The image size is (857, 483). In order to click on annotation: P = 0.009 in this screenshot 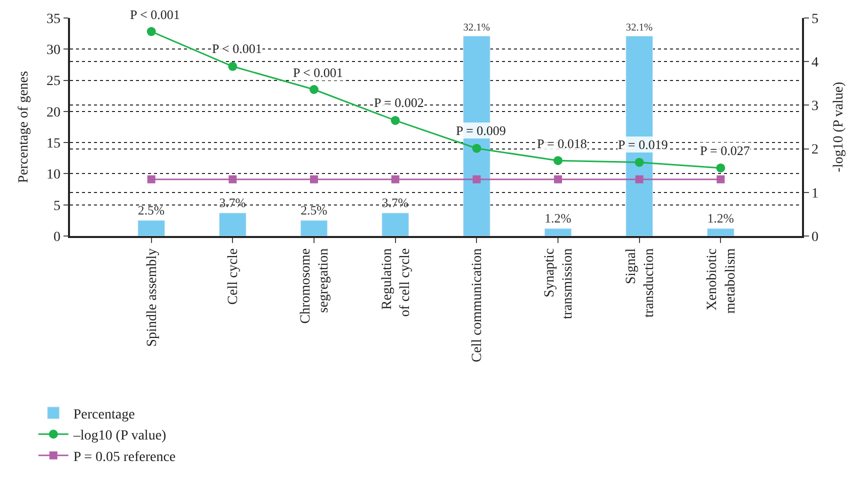, I will do `click(481, 130)`.